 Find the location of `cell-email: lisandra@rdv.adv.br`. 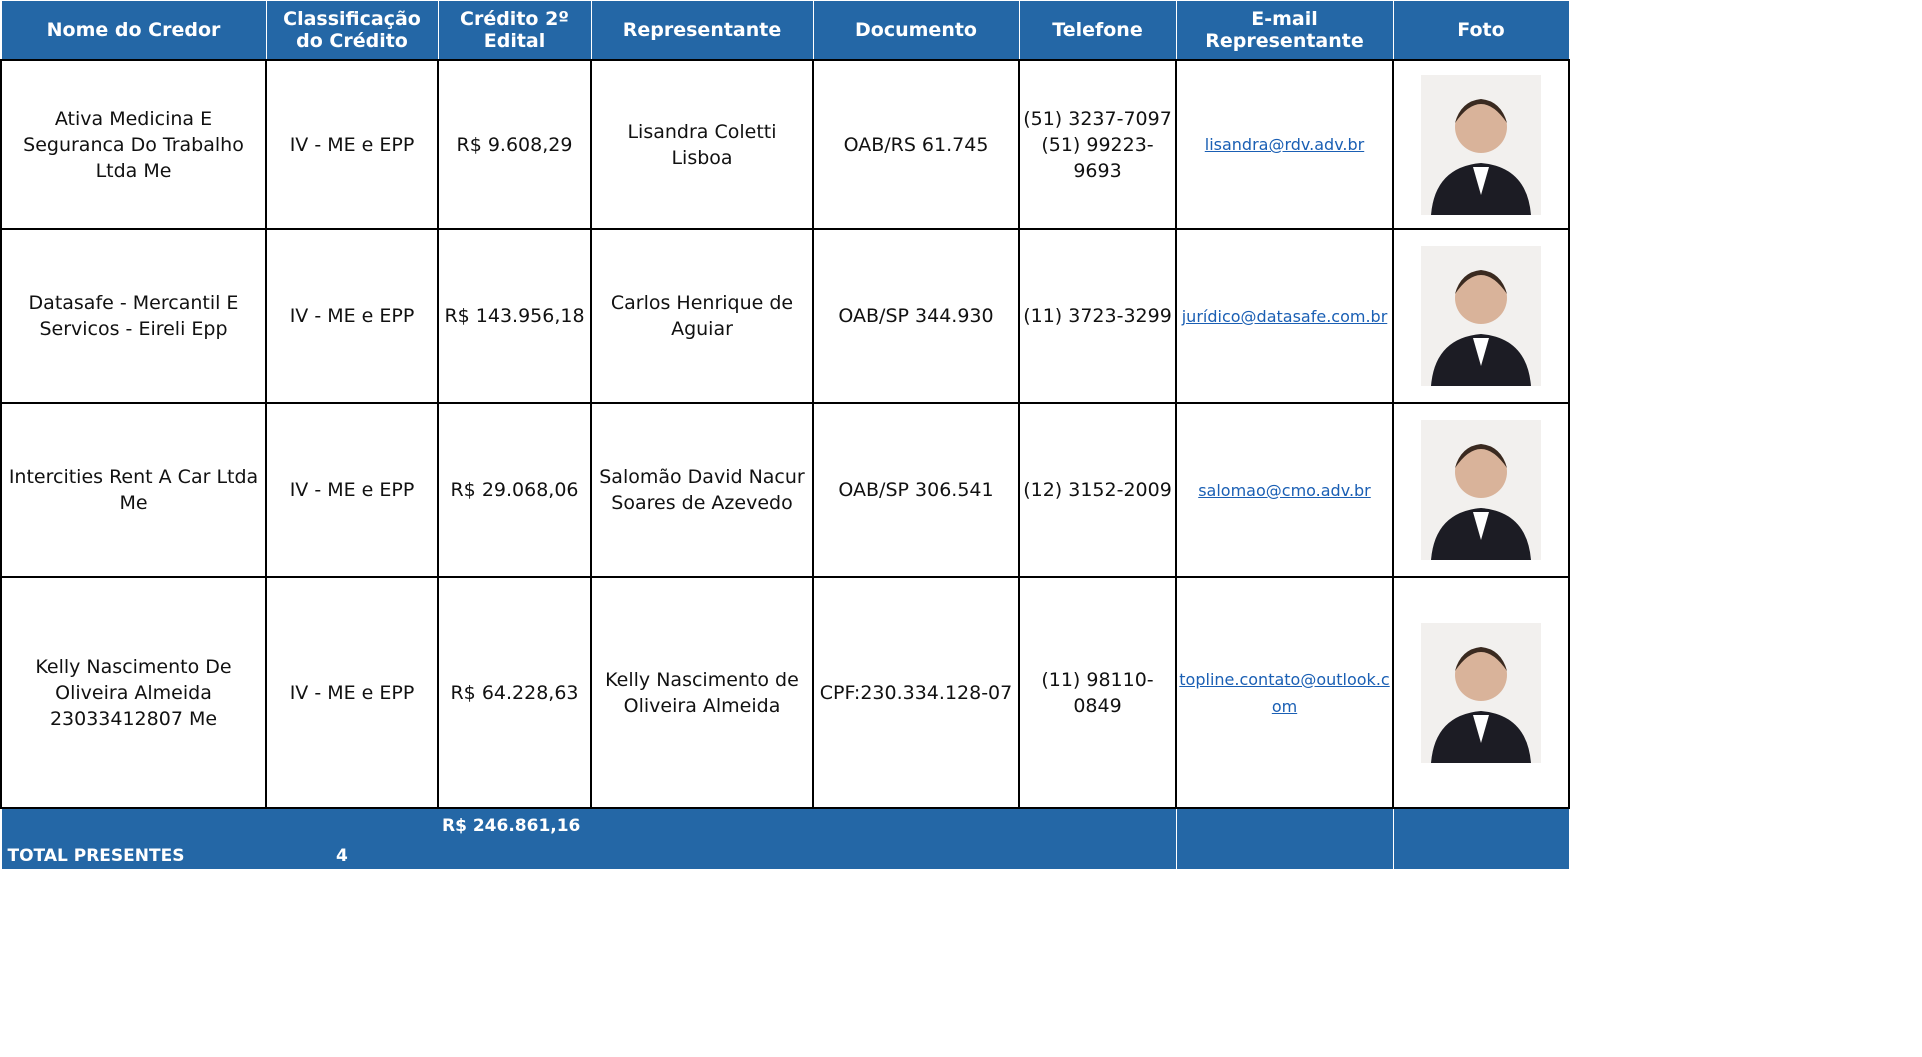

cell-email: lisandra@rdv.adv.br is located at coordinates (1284, 144).